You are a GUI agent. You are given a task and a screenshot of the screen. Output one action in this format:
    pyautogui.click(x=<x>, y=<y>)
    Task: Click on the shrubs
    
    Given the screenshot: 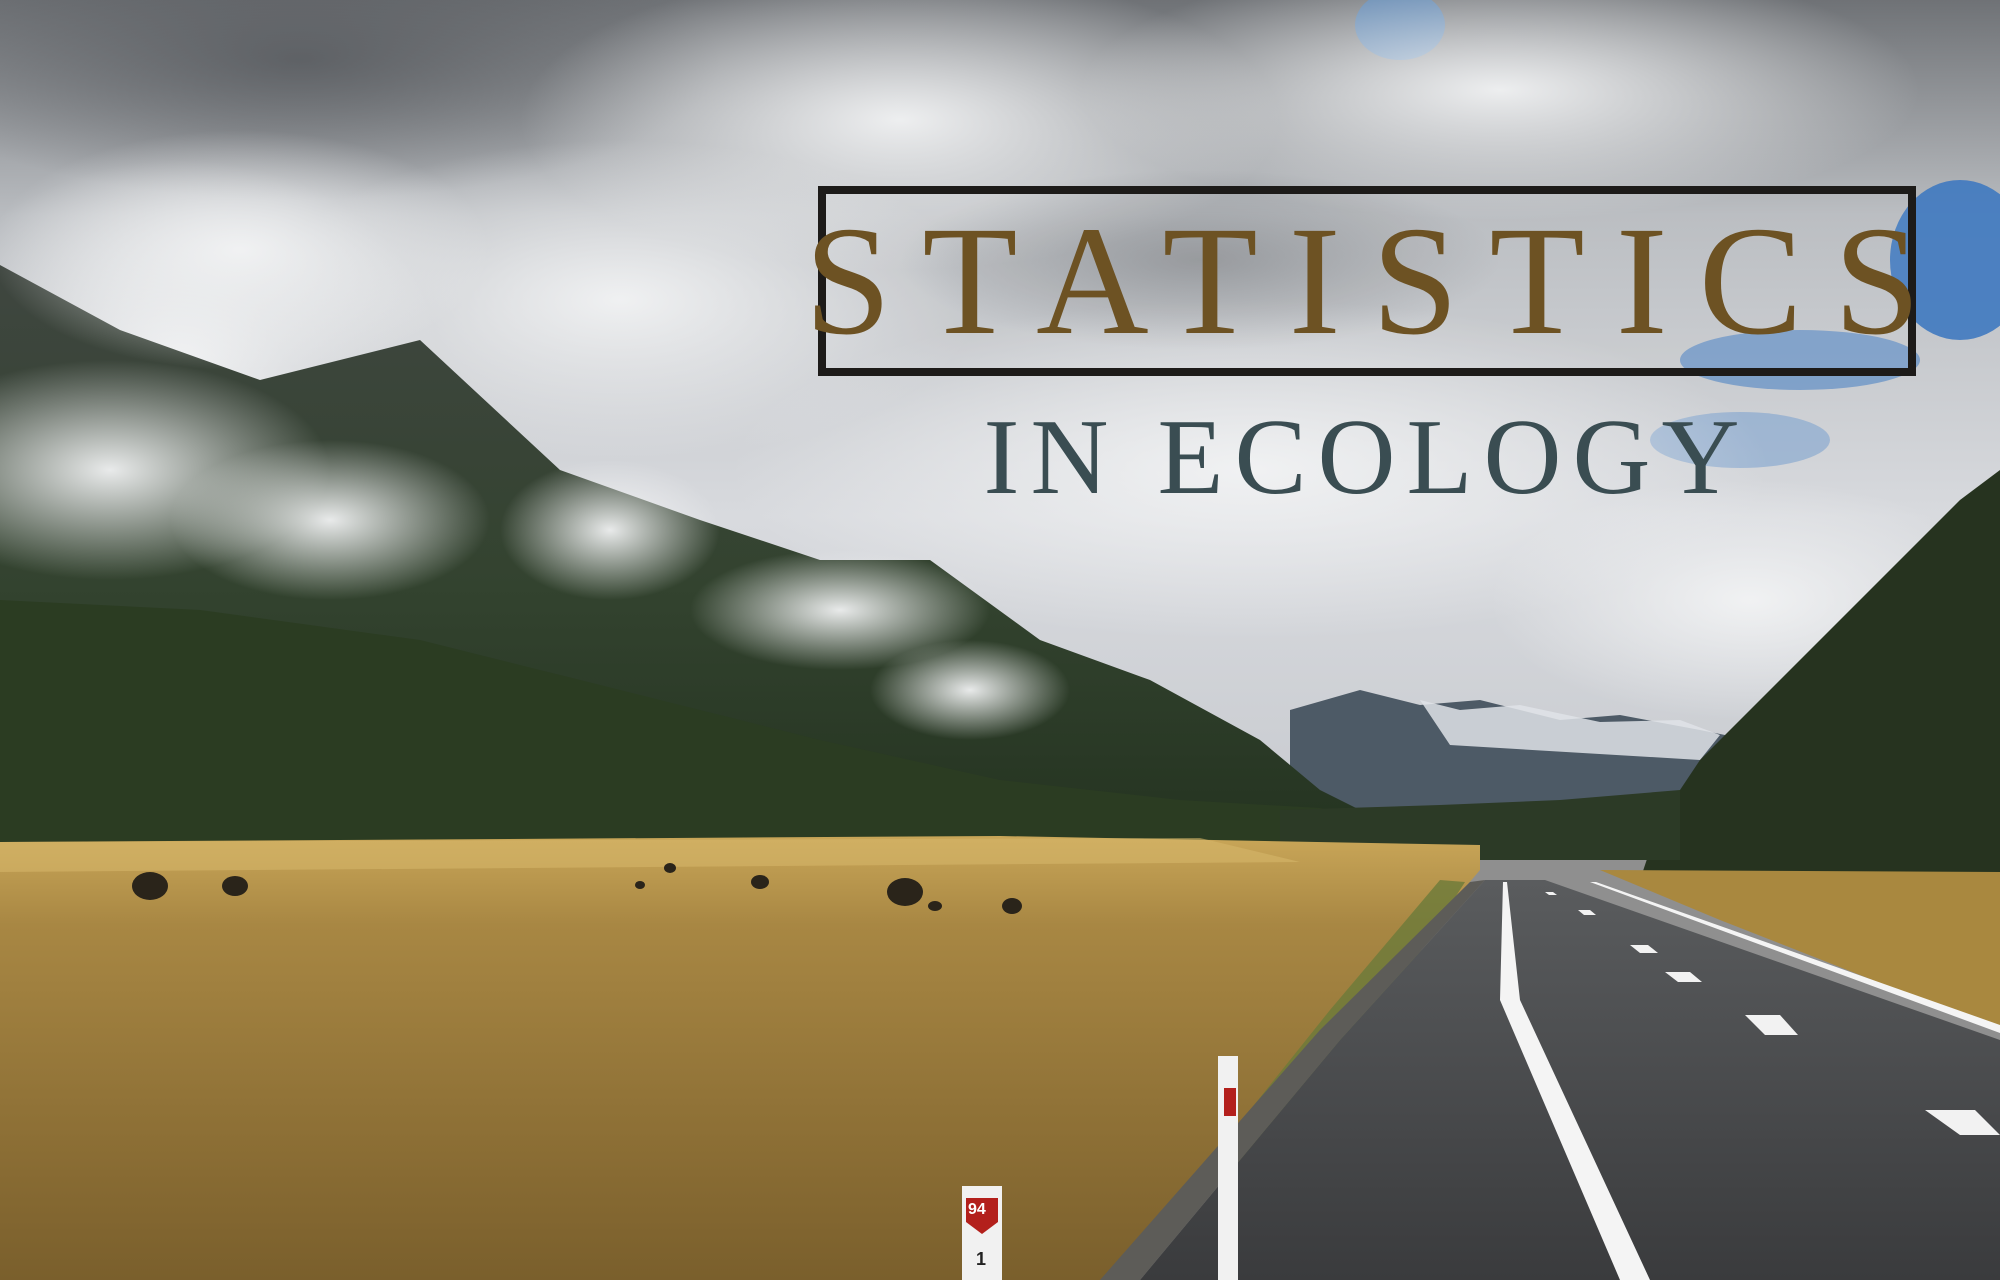 What is the action you would take?
    pyautogui.click(x=577, y=888)
    